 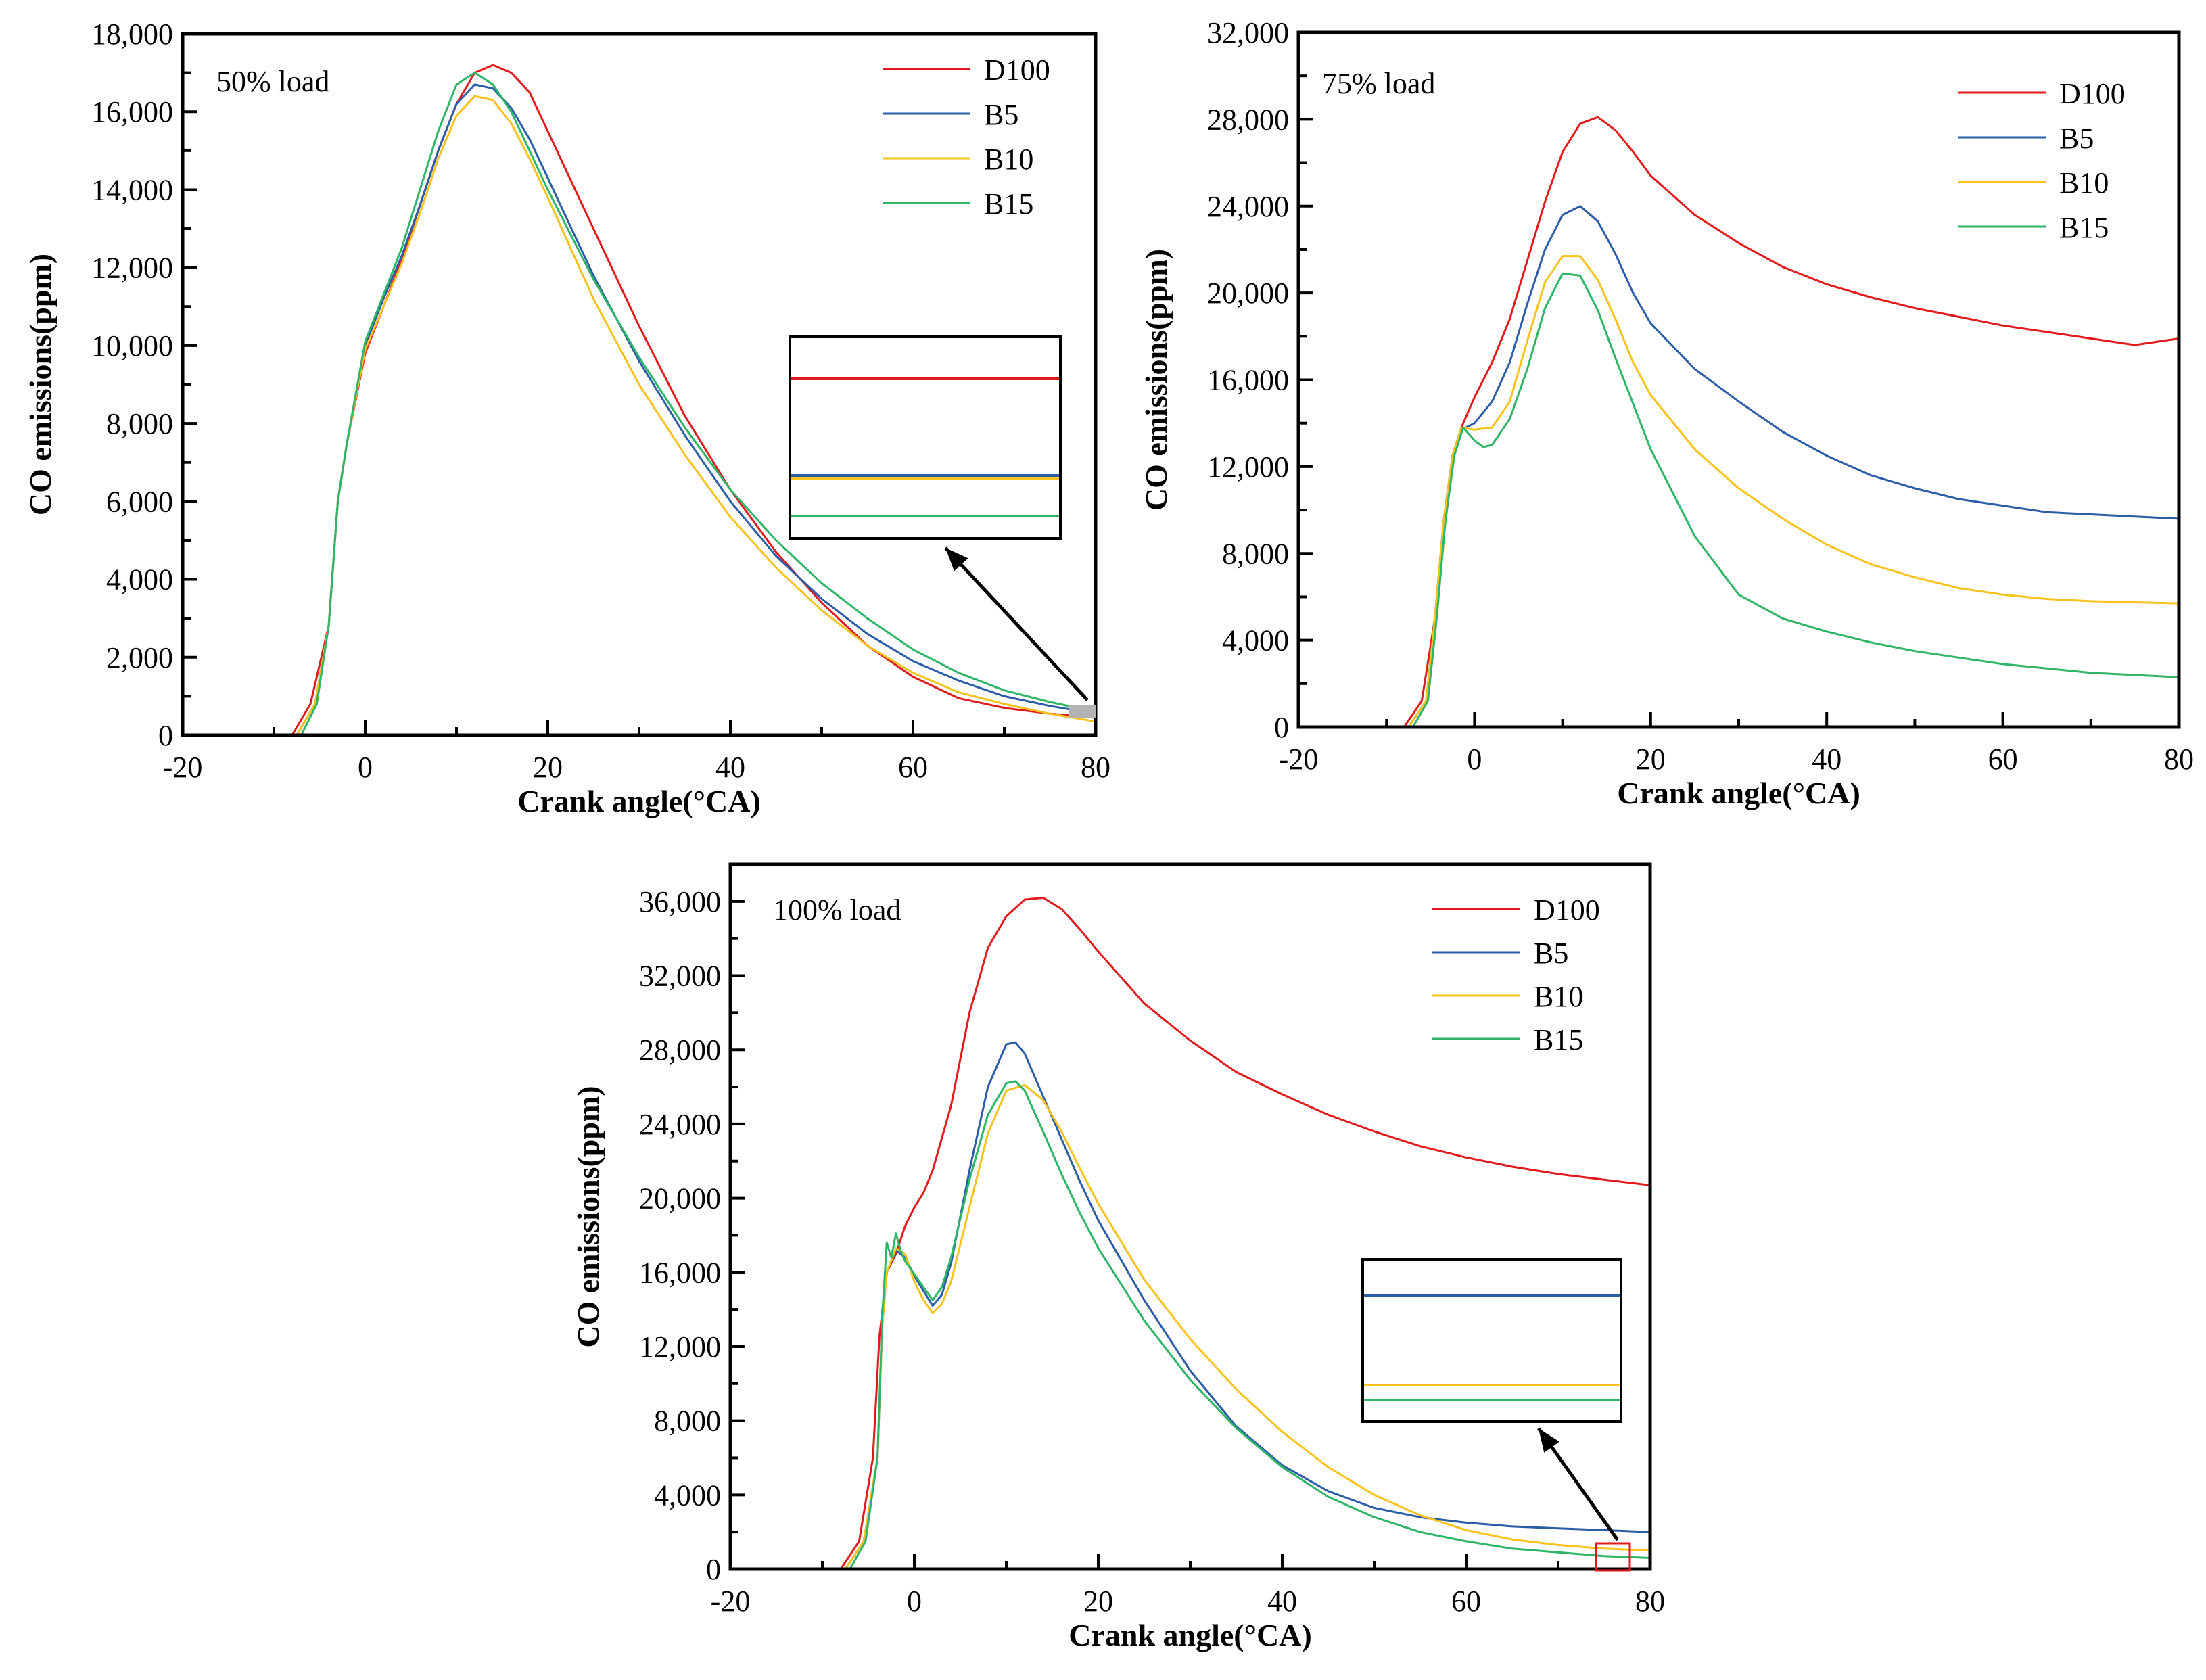 I want to click on y-tick-label: 14,000, so click(x=132, y=190).